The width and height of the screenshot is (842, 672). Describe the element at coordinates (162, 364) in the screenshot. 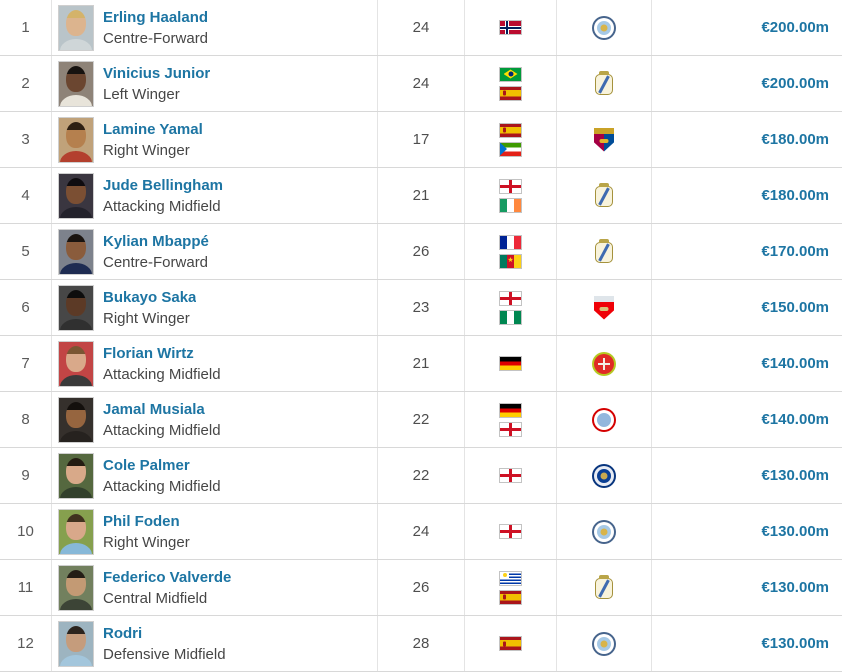

I see `player-info: Florian Wirtz Attacking Midfield` at that location.